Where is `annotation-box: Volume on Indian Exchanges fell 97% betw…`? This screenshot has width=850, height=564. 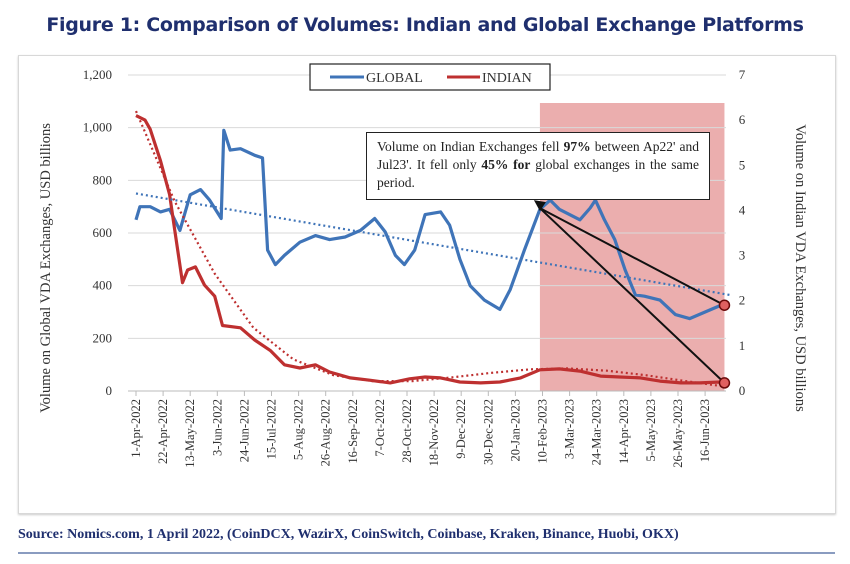
annotation-box: Volume on Indian Exchanges fell 97% betw… is located at coordinates (538, 166).